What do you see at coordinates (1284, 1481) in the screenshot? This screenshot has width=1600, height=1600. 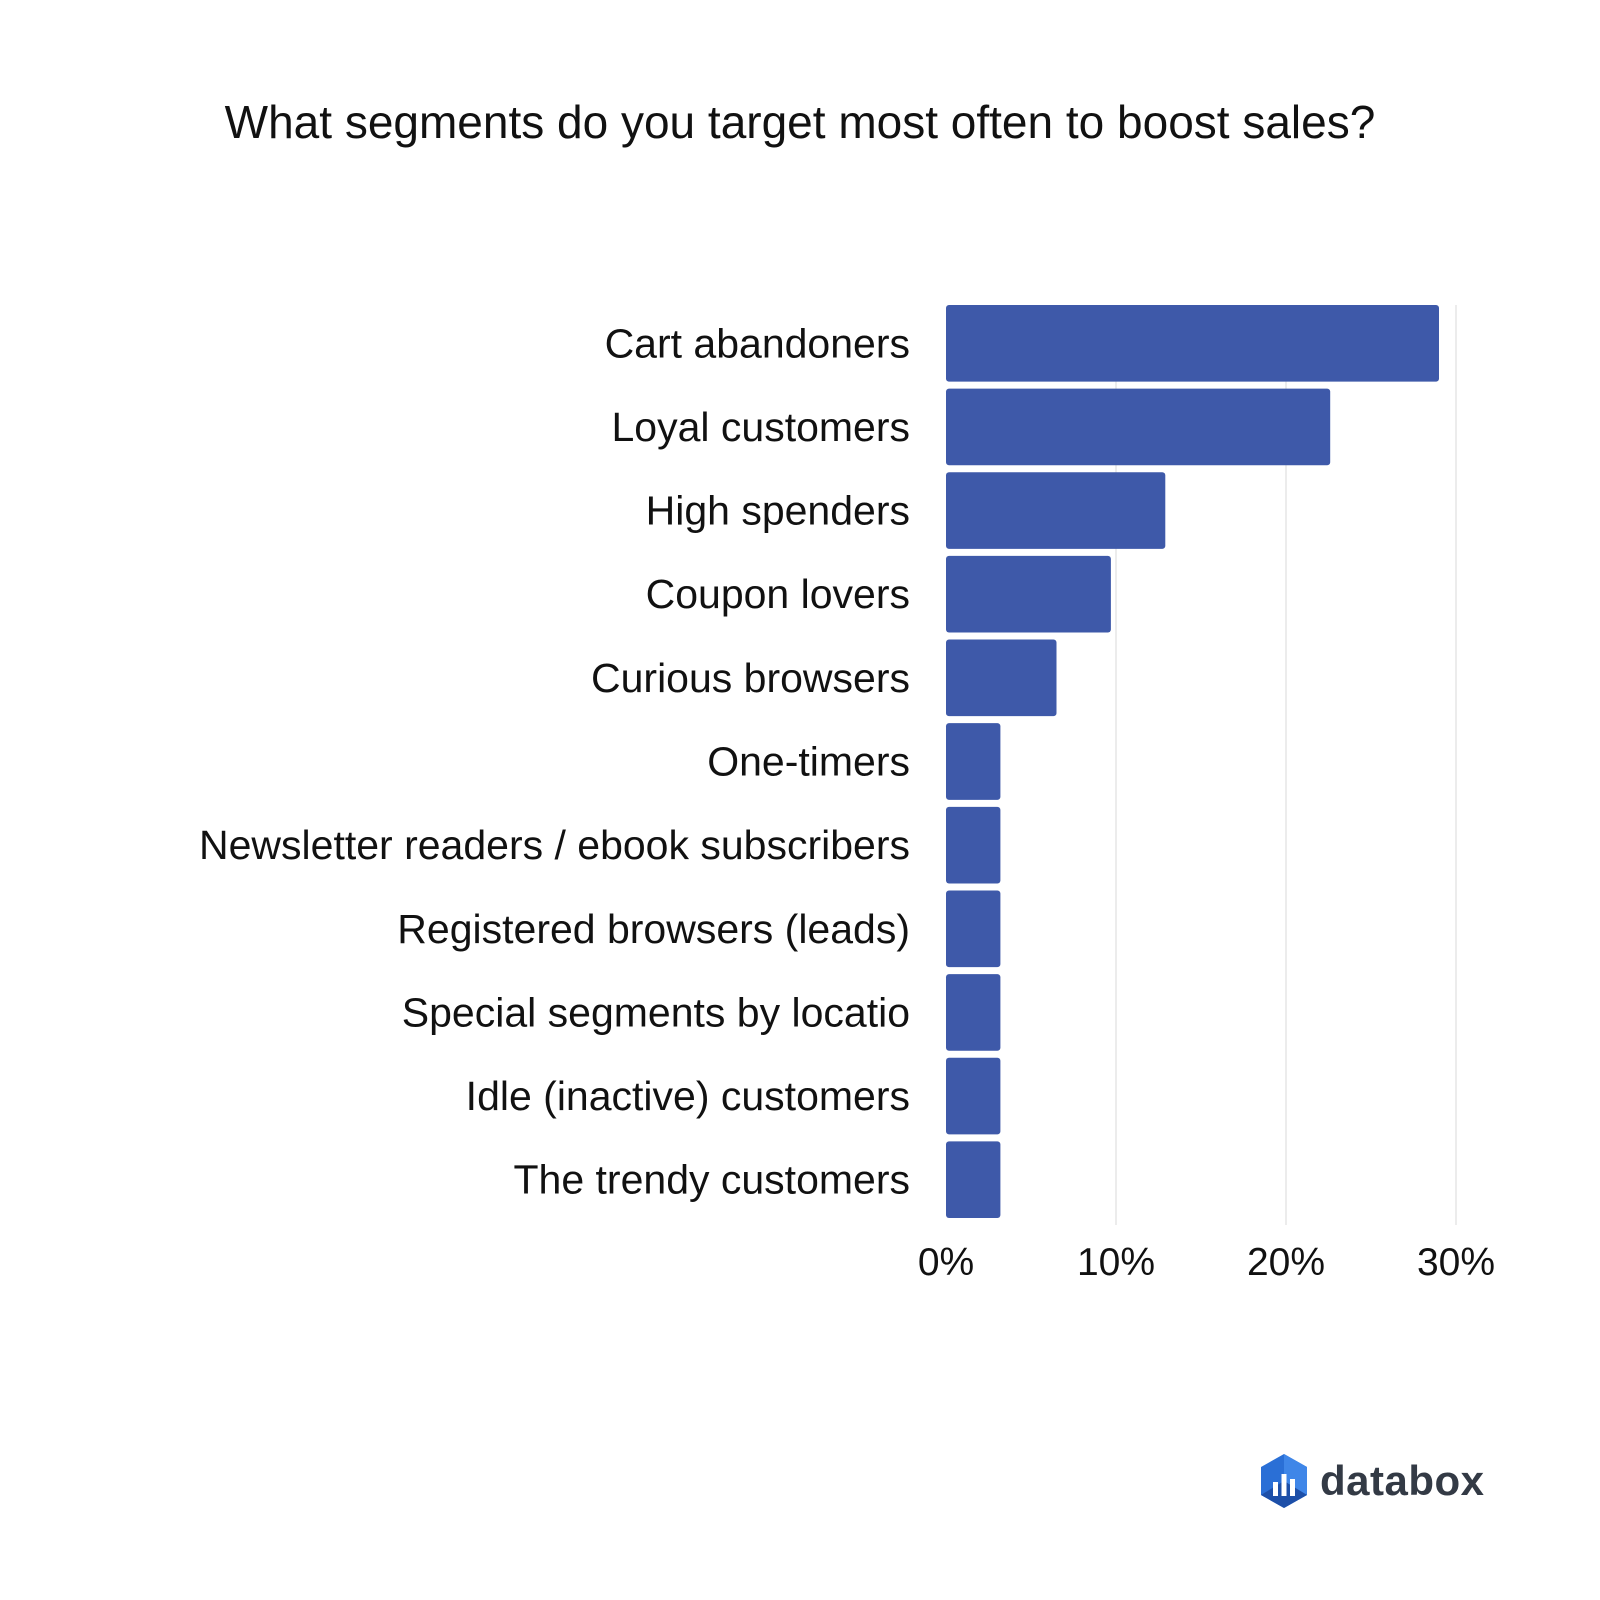 I see `databox-logo-icon` at bounding box center [1284, 1481].